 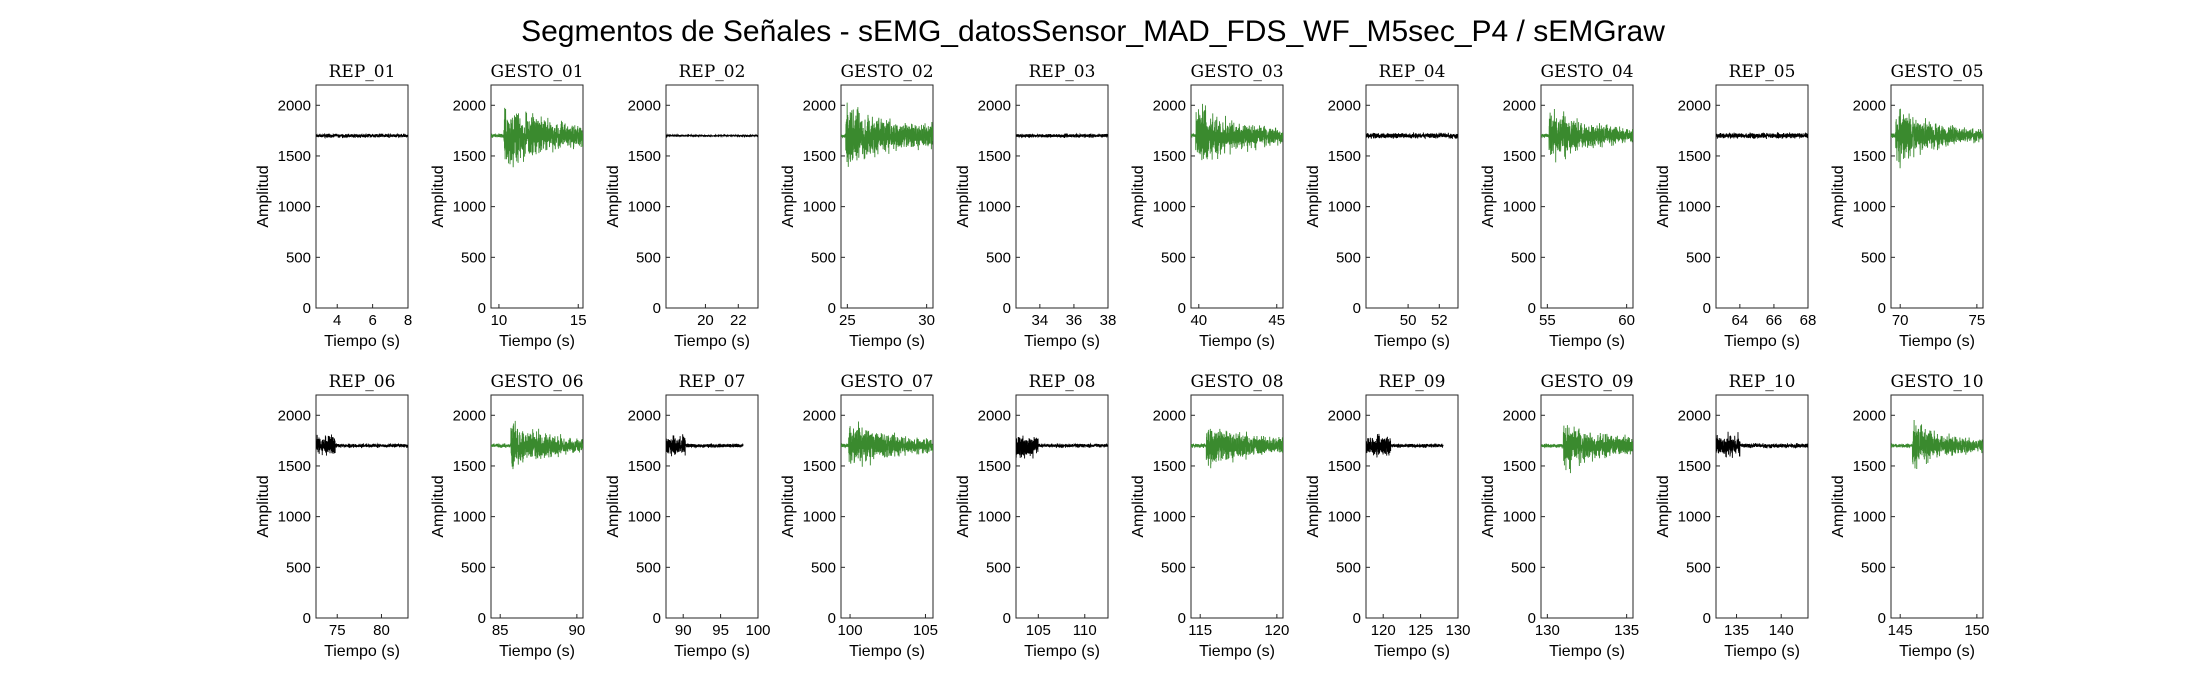 I want to click on x-tick-label: 68, so click(x=1808, y=320).